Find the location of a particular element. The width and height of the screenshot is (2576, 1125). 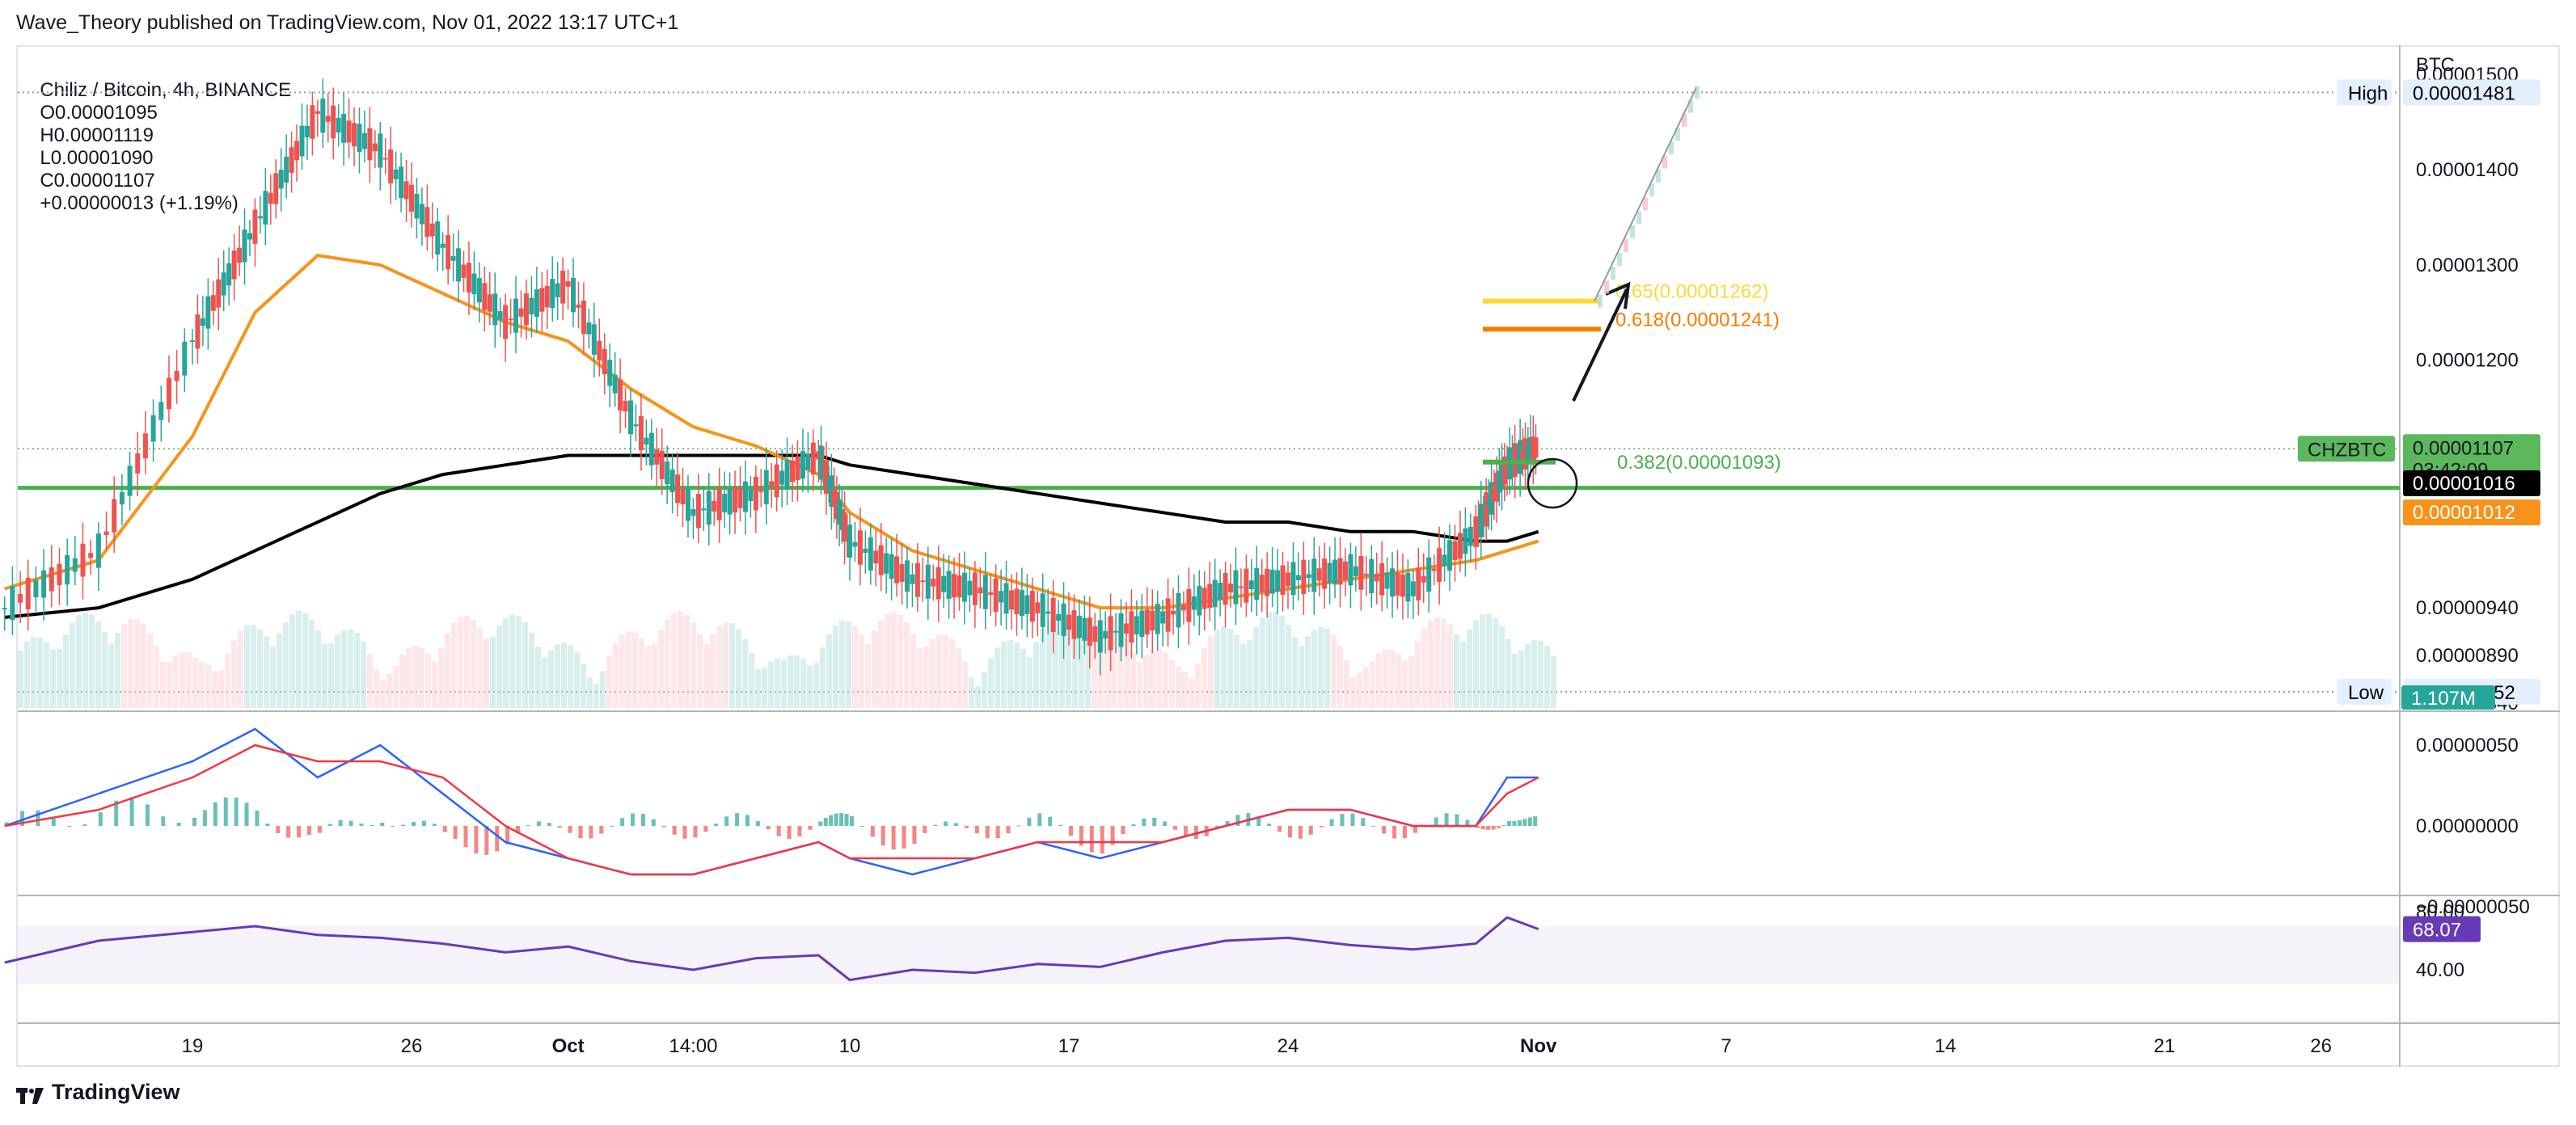

projected-candle is located at coordinates (1664, 162).